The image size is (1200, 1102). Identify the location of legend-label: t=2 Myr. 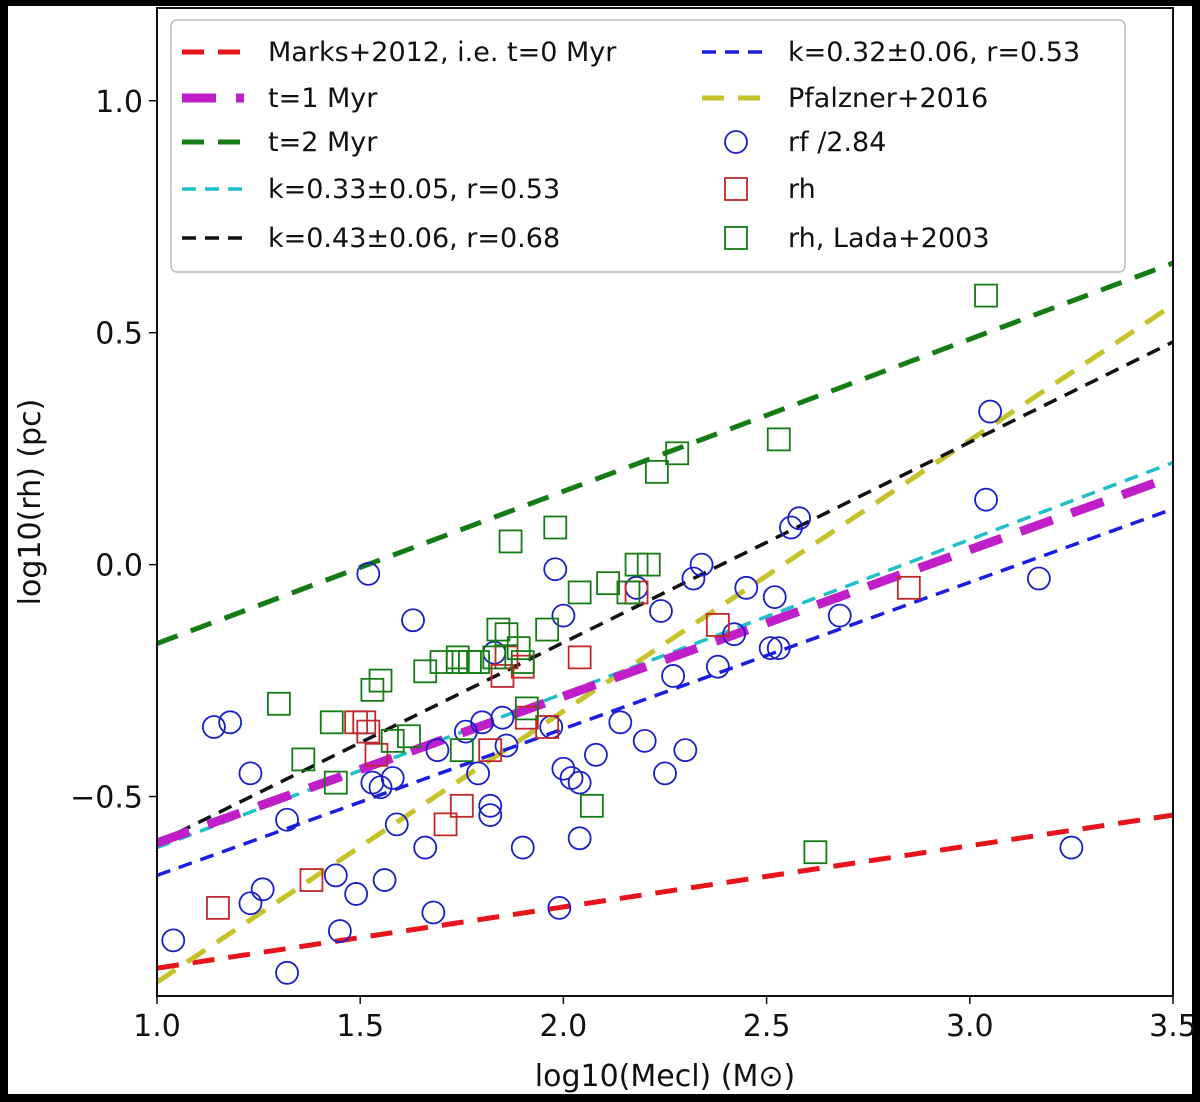
(323, 142).